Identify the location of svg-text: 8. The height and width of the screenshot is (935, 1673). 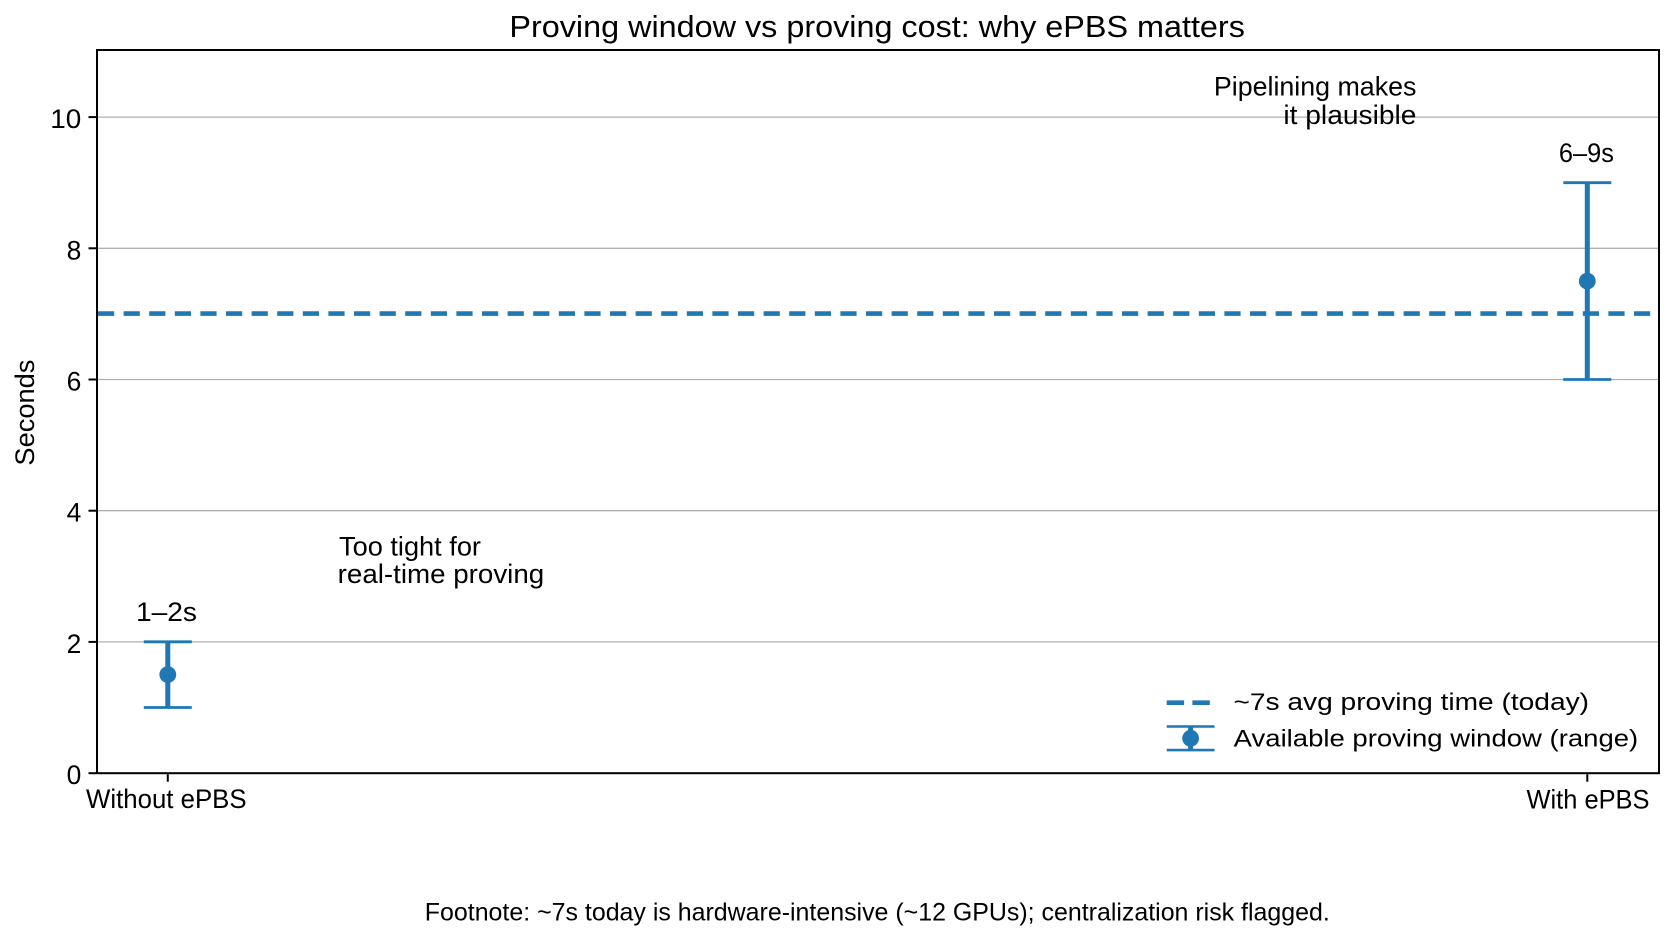
(74, 250).